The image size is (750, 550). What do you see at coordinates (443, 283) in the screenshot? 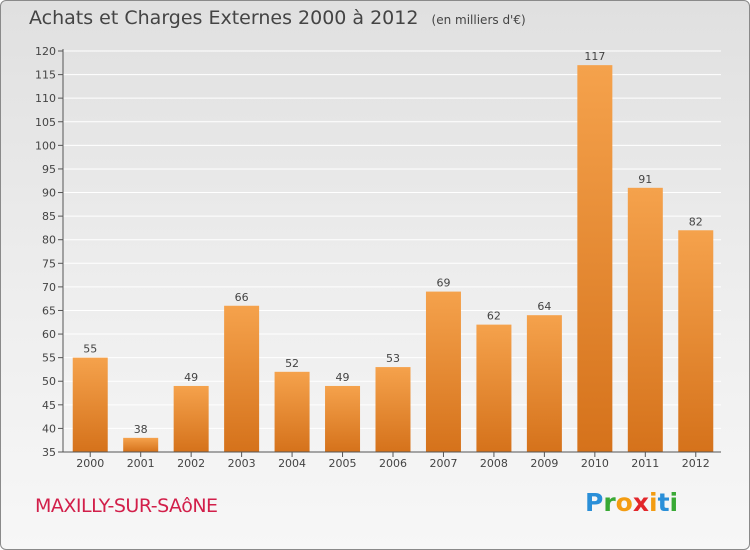
I see `data-label: 69` at bounding box center [443, 283].